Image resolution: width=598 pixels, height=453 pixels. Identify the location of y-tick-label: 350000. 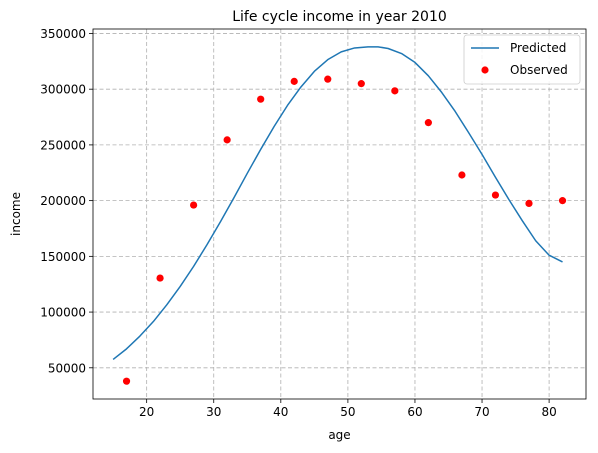
(63, 34).